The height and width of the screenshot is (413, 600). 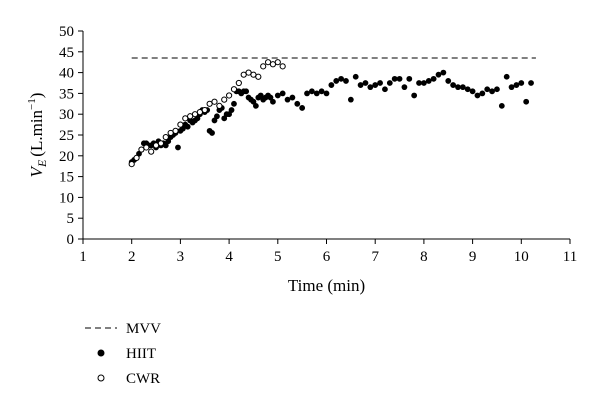 What do you see at coordinates (101, 378) in the screenshot?
I see `legend-cwr-marker` at bounding box center [101, 378].